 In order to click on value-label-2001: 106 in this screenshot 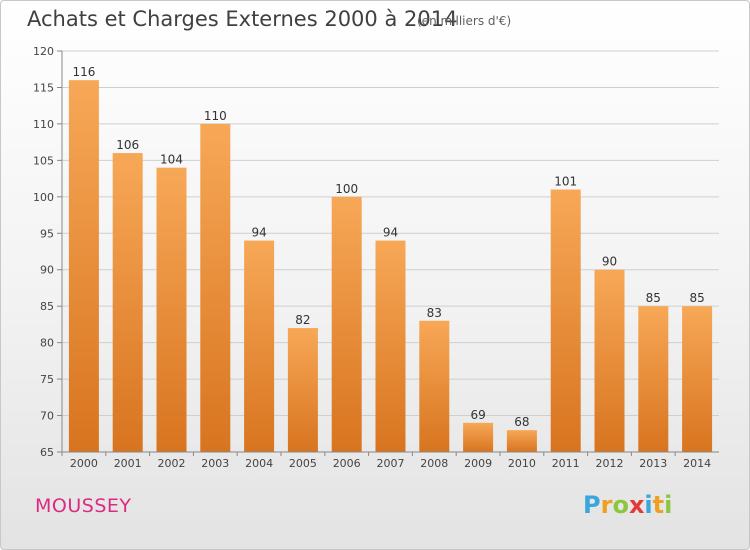, I will do `click(127, 145)`.